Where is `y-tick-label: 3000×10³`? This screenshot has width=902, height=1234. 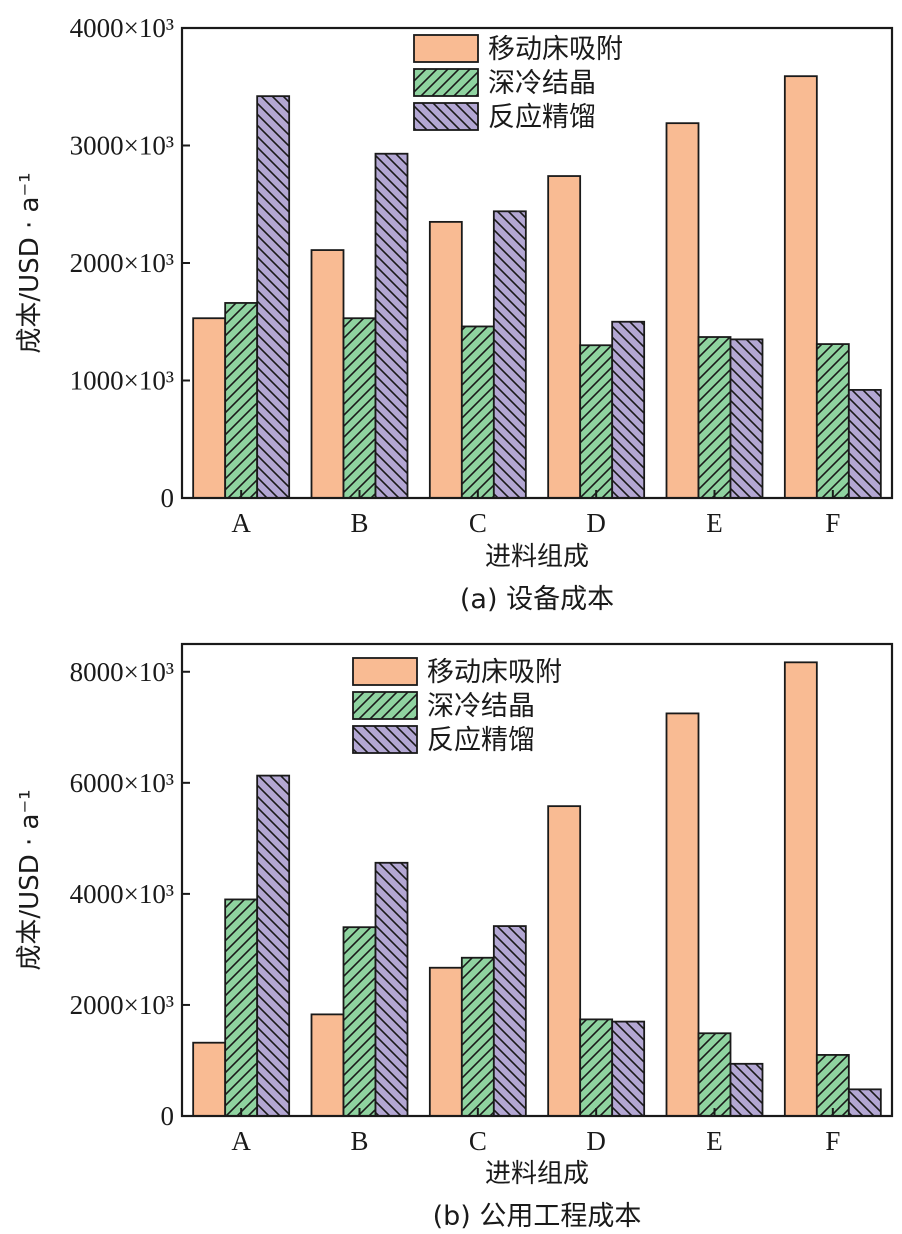 y-tick-label: 3000×10³ is located at coordinates (122, 146).